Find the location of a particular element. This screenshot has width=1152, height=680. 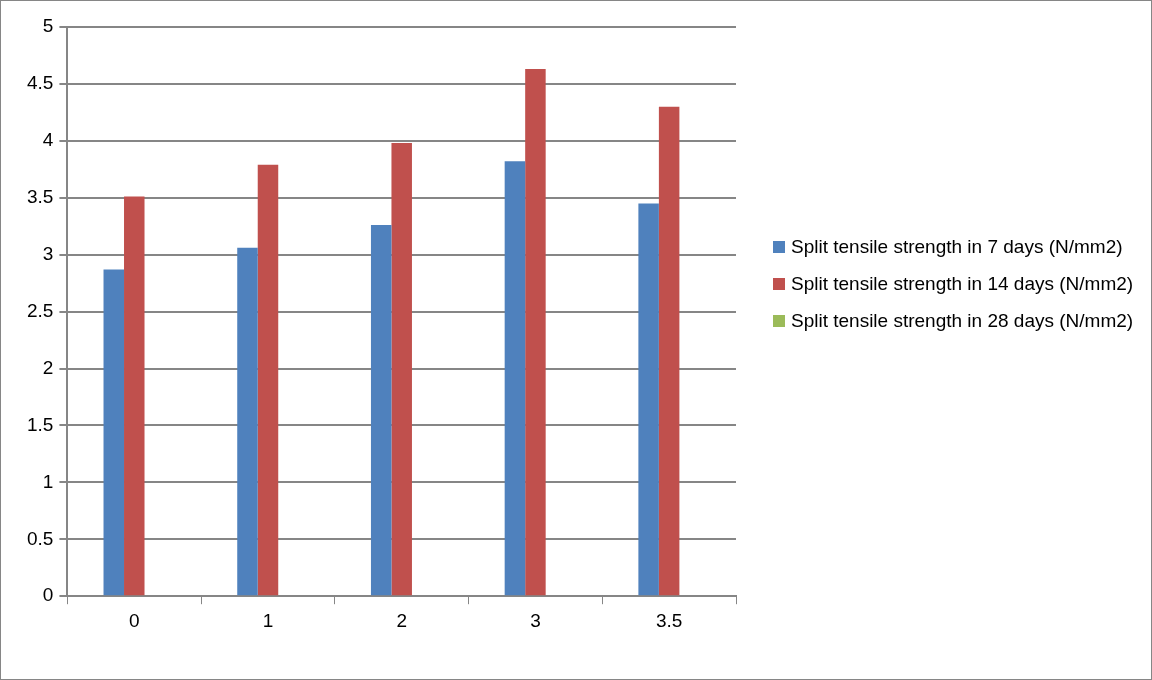

legend-label: Split tensile strength in 28 days (N/mm2) is located at coordinates (962, 321).